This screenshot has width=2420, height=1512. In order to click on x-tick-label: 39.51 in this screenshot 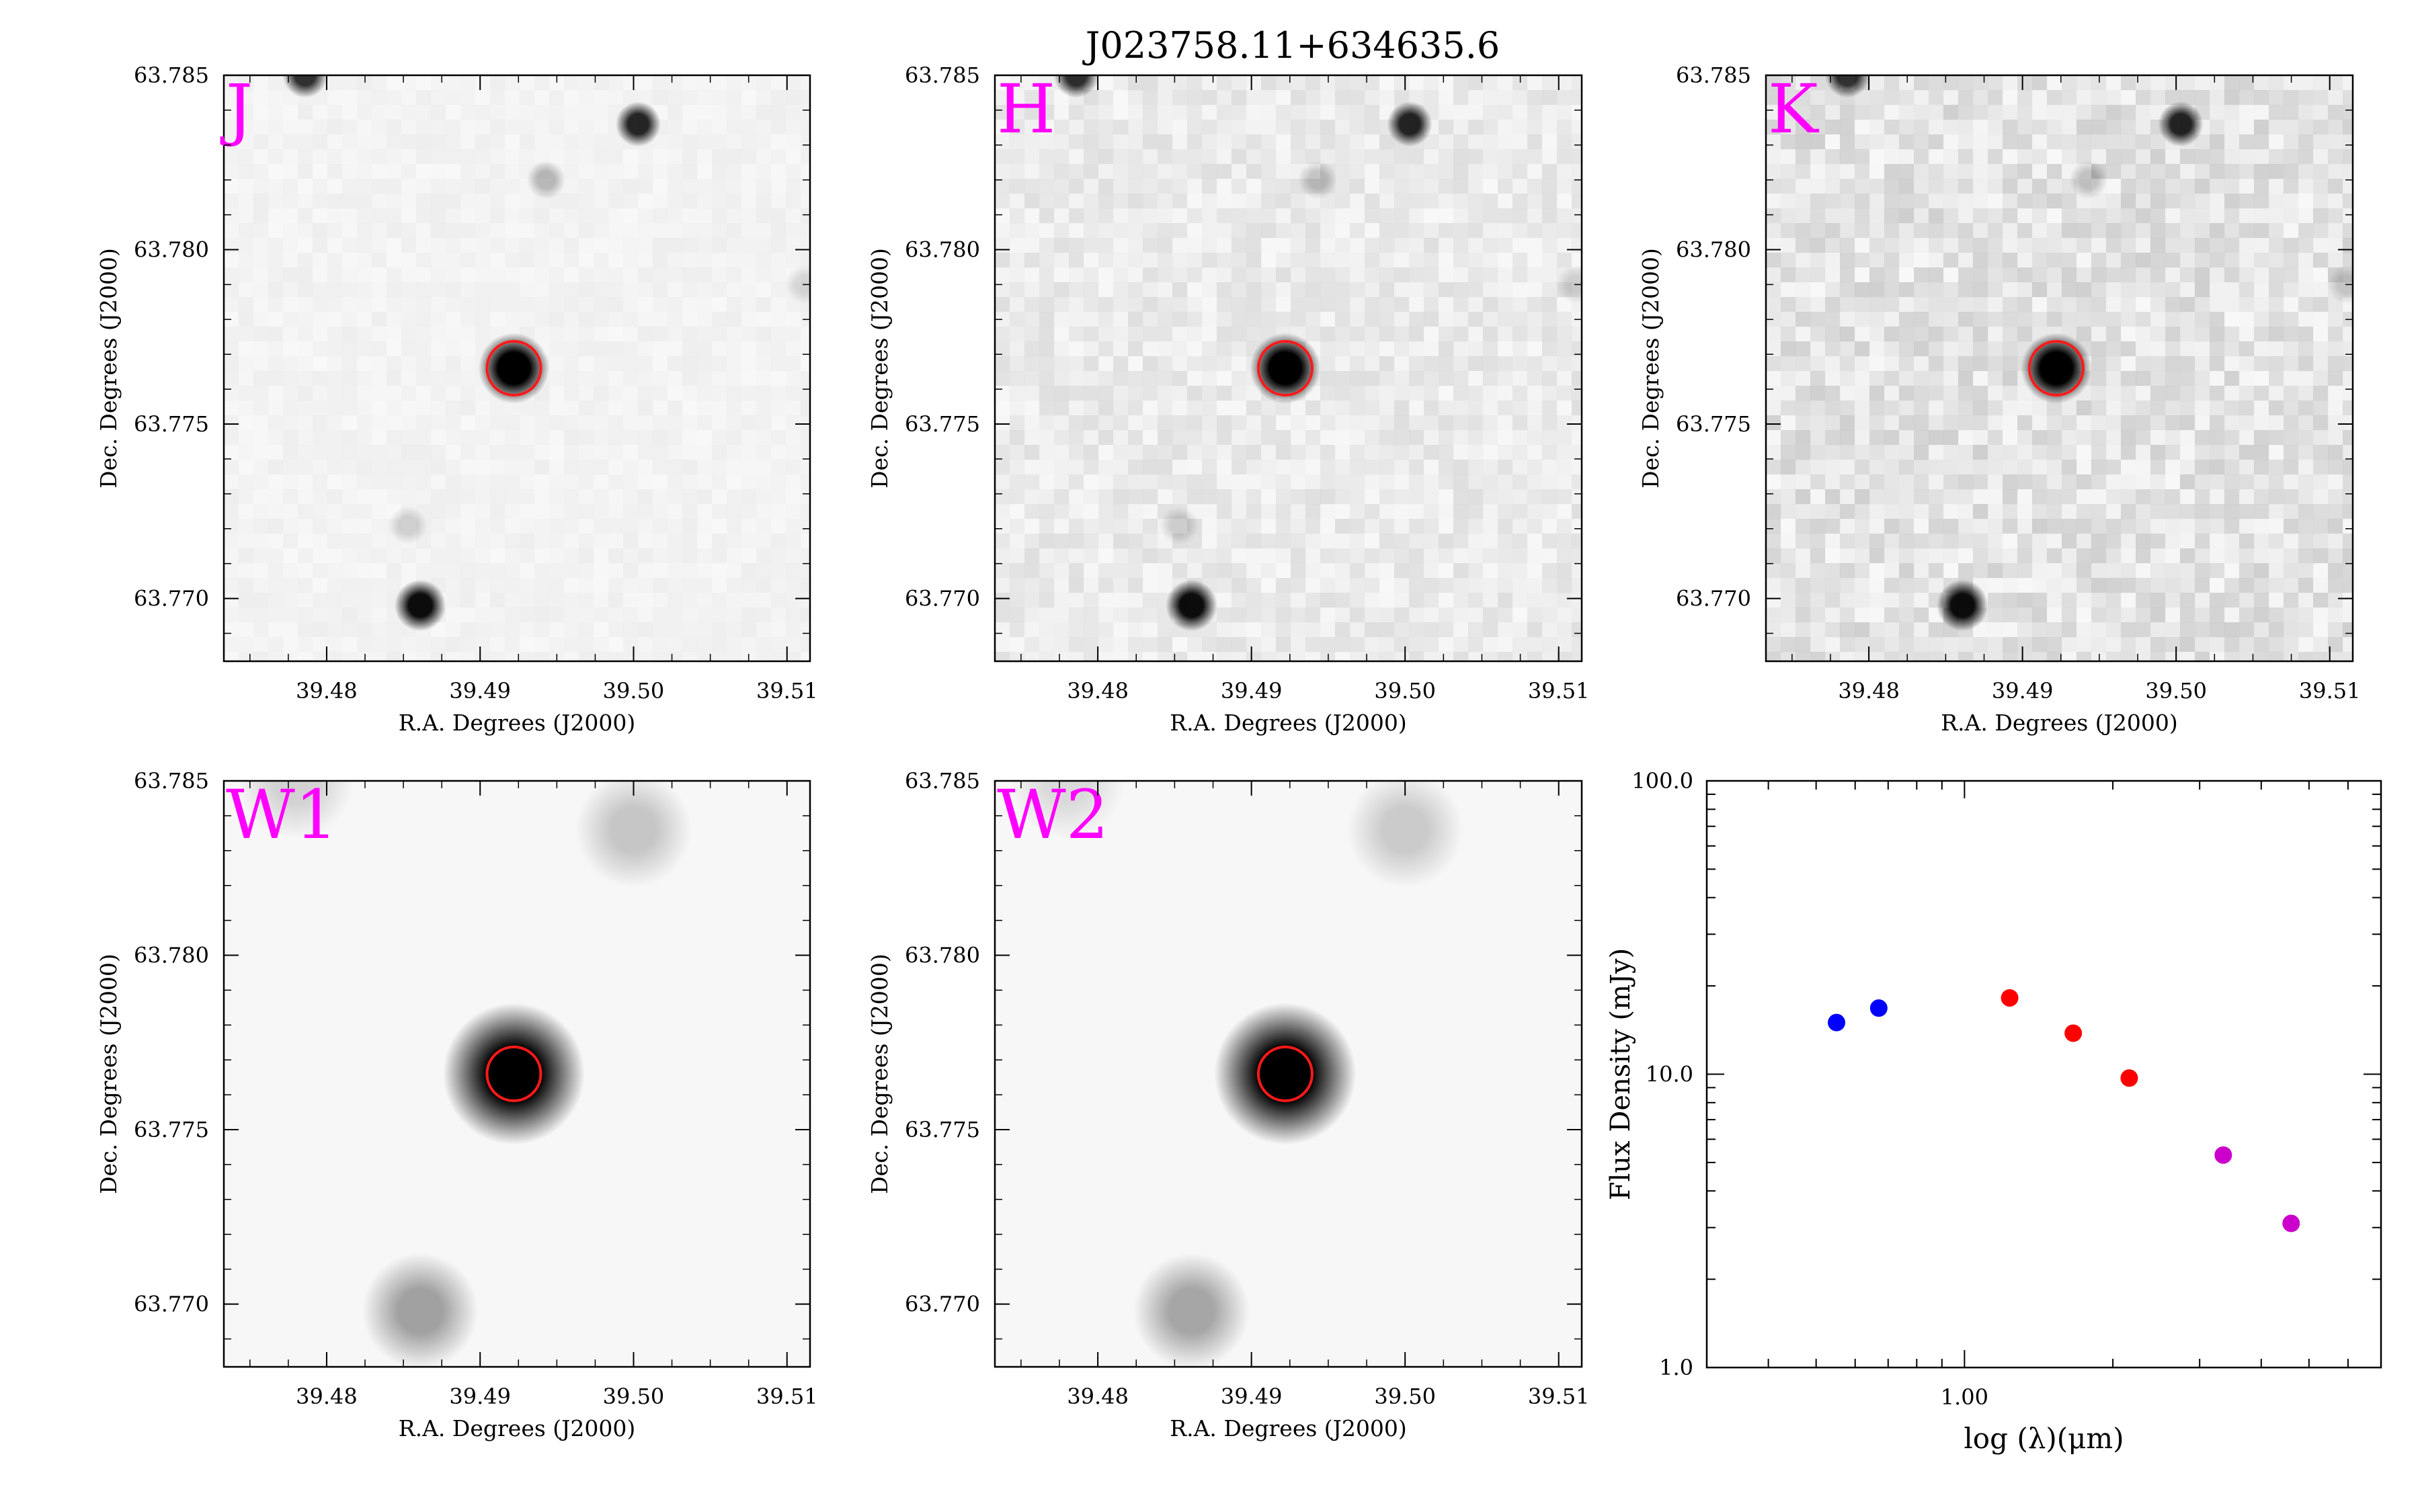, I will do `click(1559, 691)`.